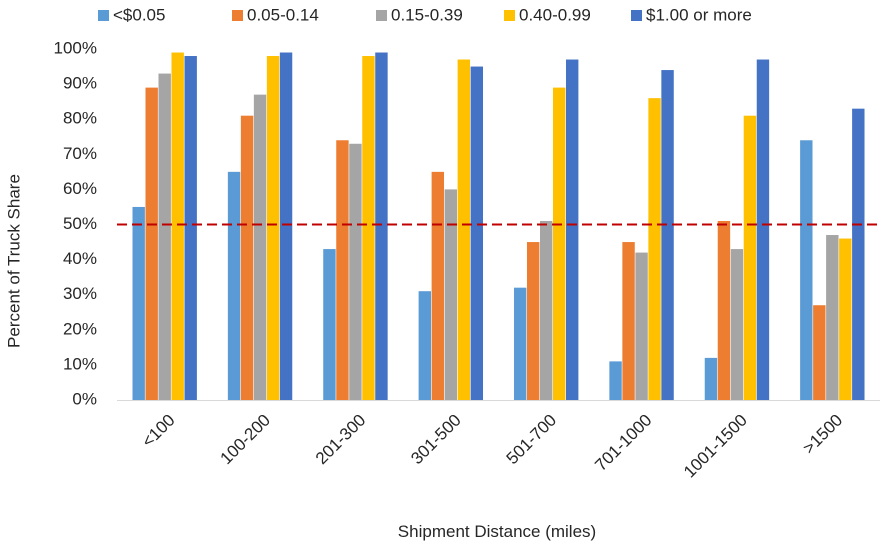 Image resolution: width=880 pixels, height=550 pixels. I want to click on x-tick-label: >1500, so click(822, 434).